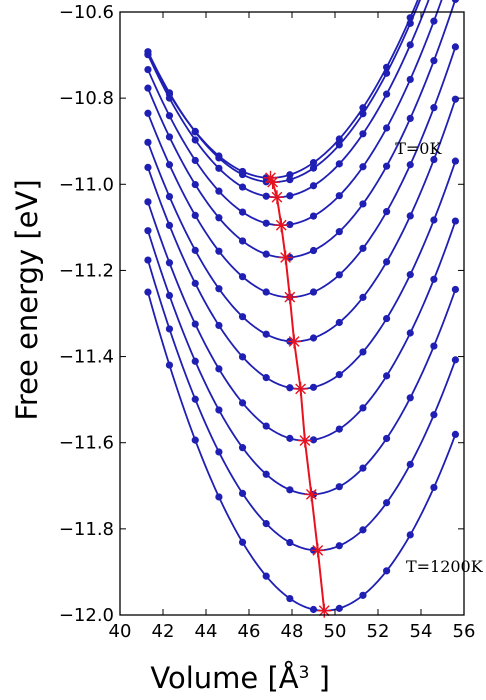  What do you see at coordinates (86, 270) in the screenshot?
I see `y-tick-label: −11.2` at bounding box center [86, 270].